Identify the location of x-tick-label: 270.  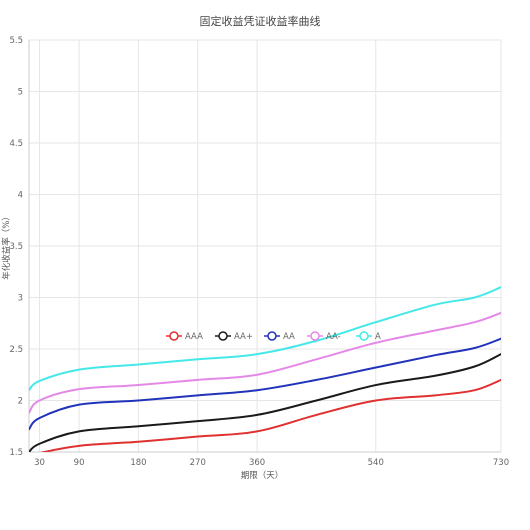
(198, 463).